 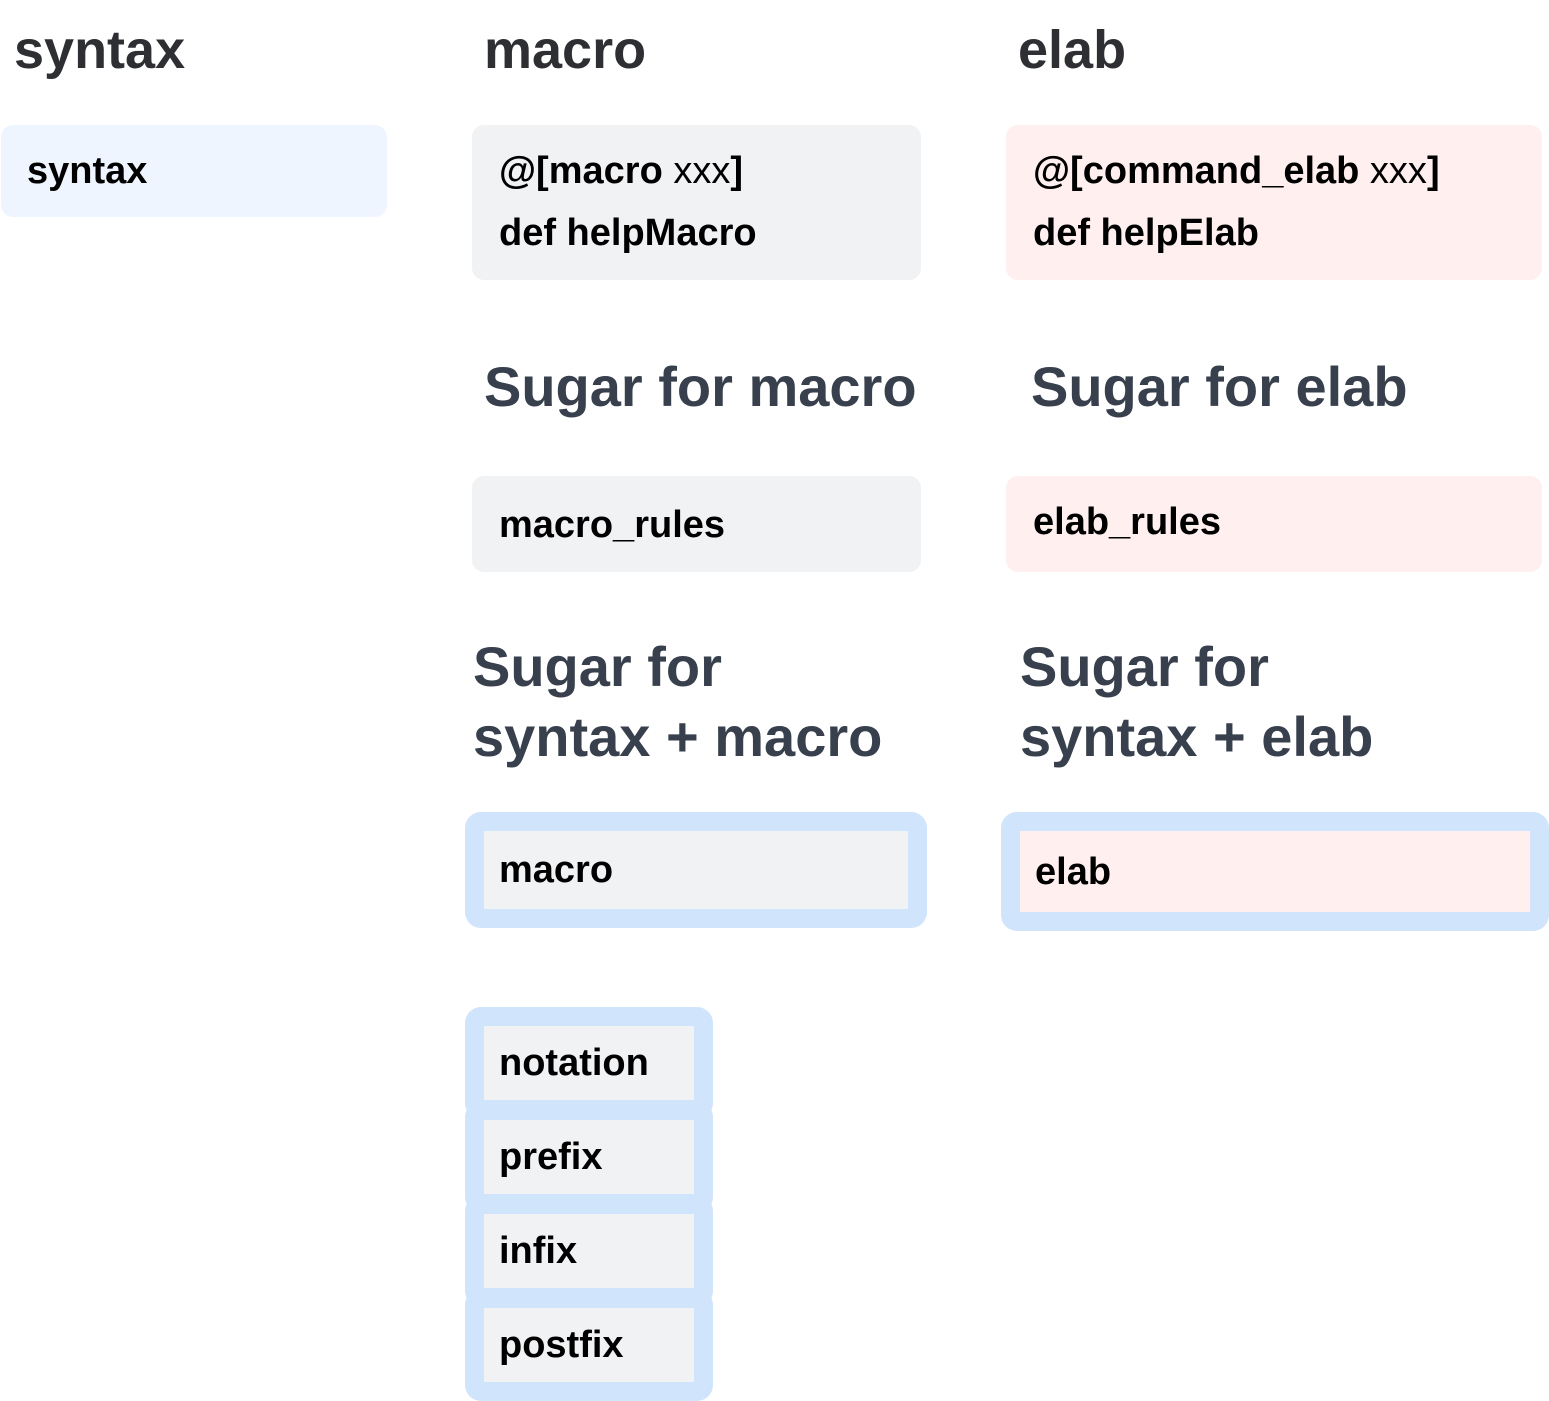 I want to click on macro-attr-arg: xxx, so click(x=696, y=171).